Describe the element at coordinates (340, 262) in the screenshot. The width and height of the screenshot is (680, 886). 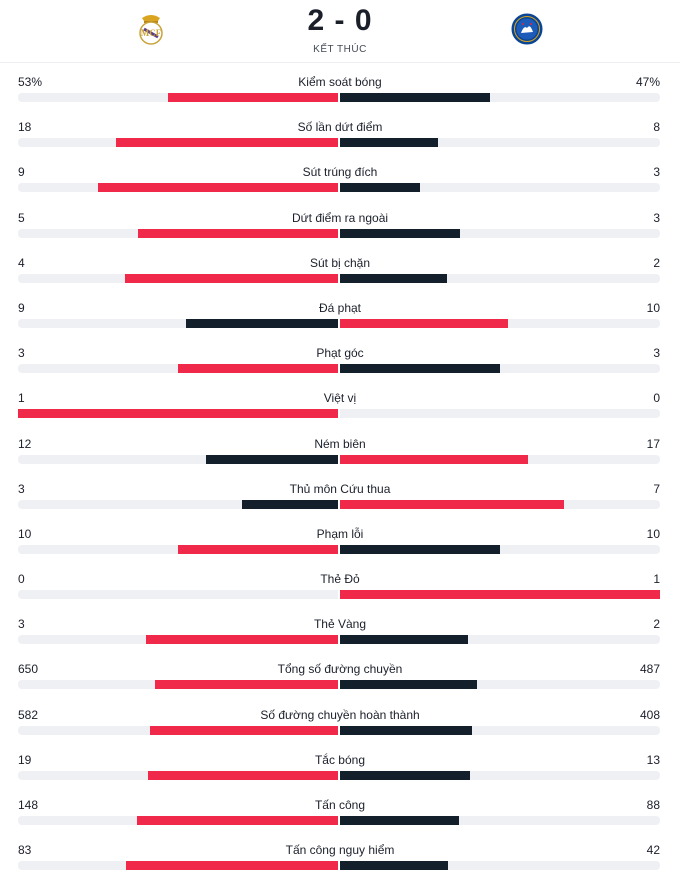
I see `stat-label: Sút bị chặn` at that location.